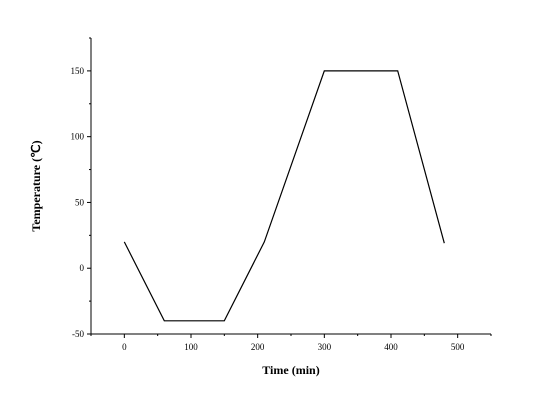 Image resolution: width=545 pixels, height=403 pixels. Describe the element at coordinates (291, 342) in the screenshot. I see `x-axis: 0 100 200 300 400 500` at that location.